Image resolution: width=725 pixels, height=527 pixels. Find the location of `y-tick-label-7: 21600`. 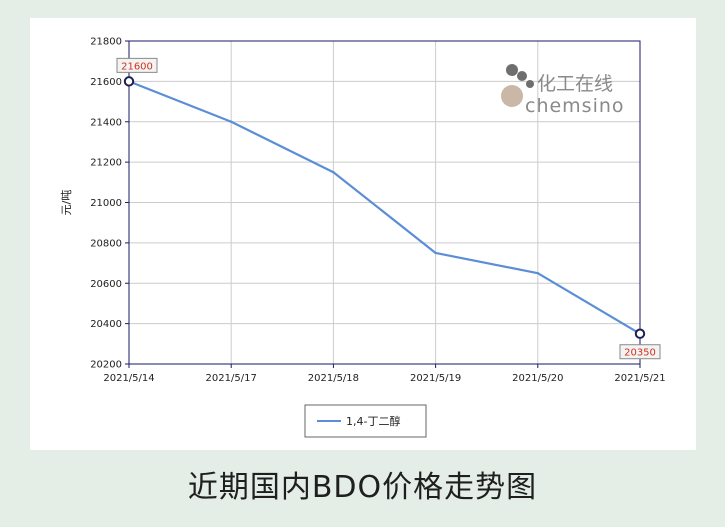

y-tick-label-7: 21600 is located at coordinates (106, 82).